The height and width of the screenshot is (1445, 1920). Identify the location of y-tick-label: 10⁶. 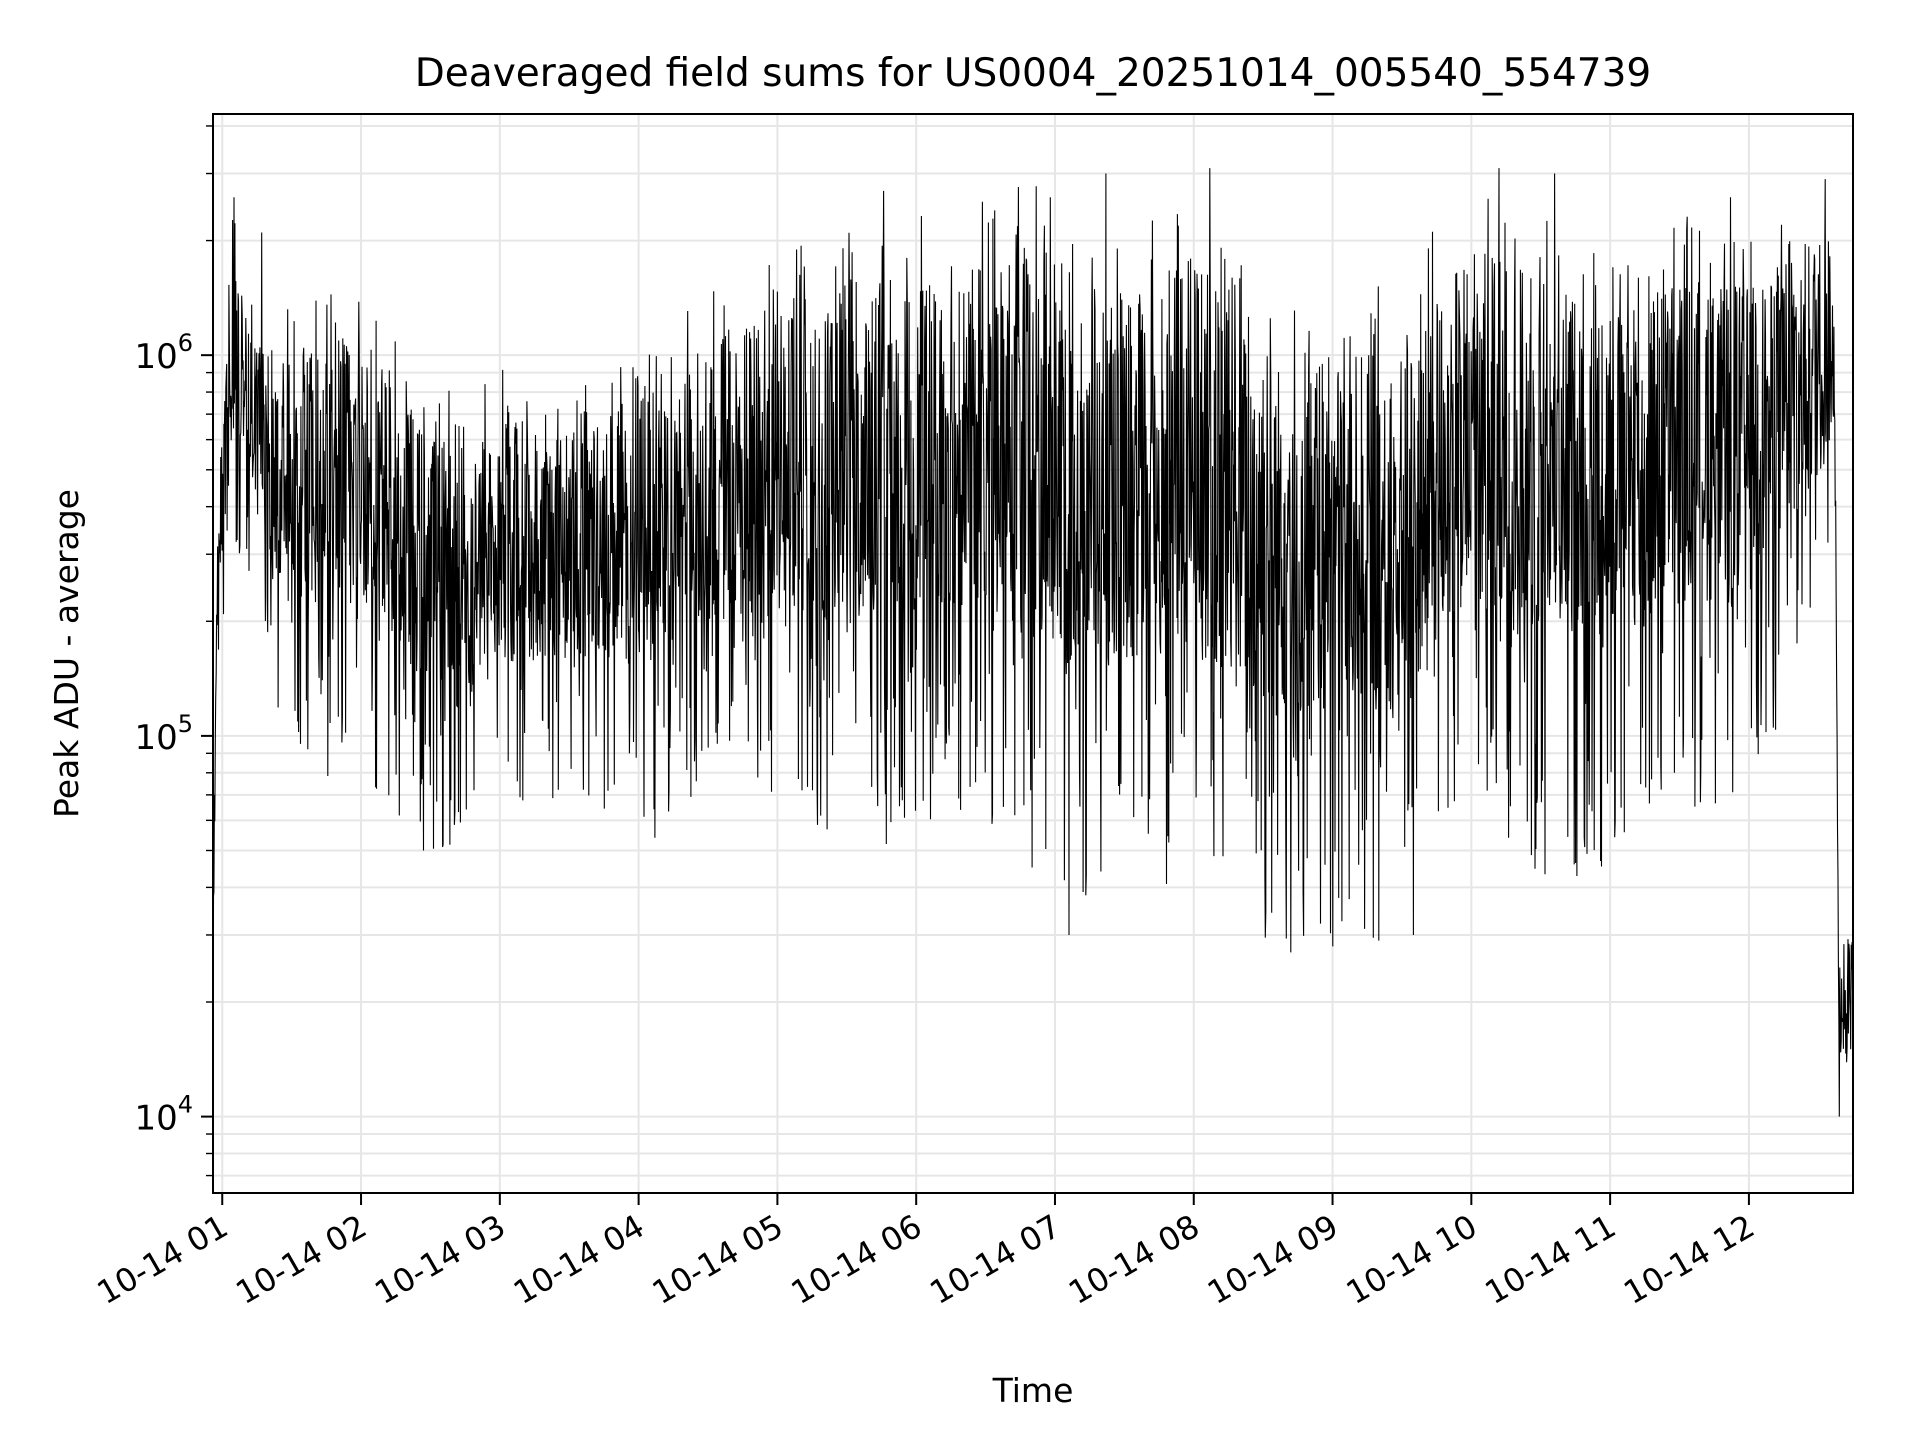
(163, 353).